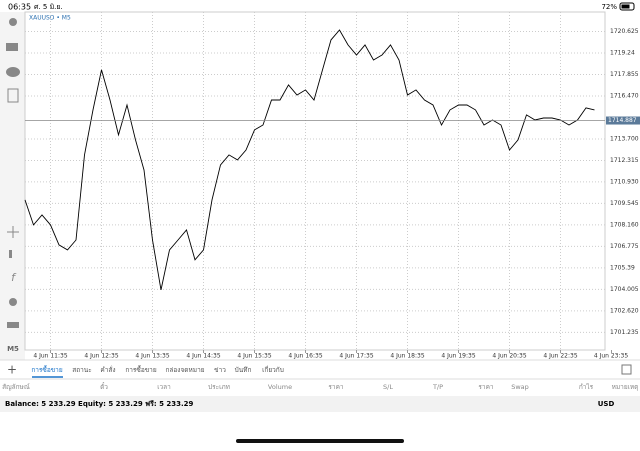 The image size is (640, 451). What do you see at coordinates (219, 387) in the screenshot?
I see `column-header: ประเภท` at bounding box center [219, 387].